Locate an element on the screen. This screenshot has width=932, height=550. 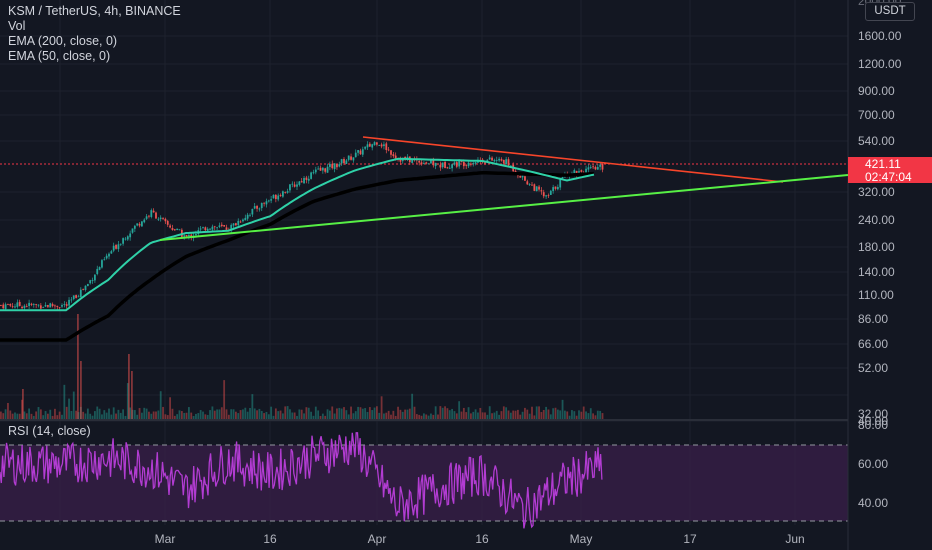
price-tick: 540.00 is located at coordinates (876, 141).